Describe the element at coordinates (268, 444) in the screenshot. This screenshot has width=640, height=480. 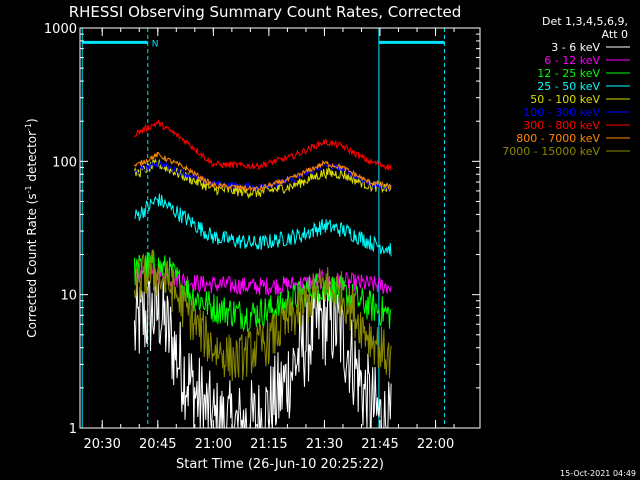
I see `x-tick-label-3: 21:15` at that location.